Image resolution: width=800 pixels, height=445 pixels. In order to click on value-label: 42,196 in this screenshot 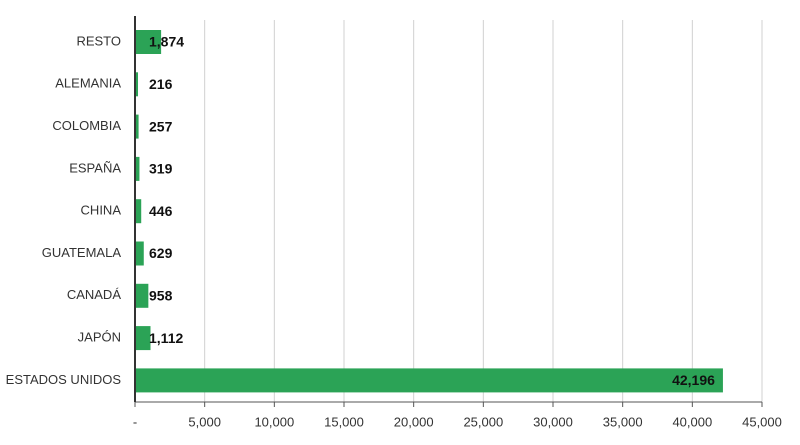, I will do `click(693, 380)`.